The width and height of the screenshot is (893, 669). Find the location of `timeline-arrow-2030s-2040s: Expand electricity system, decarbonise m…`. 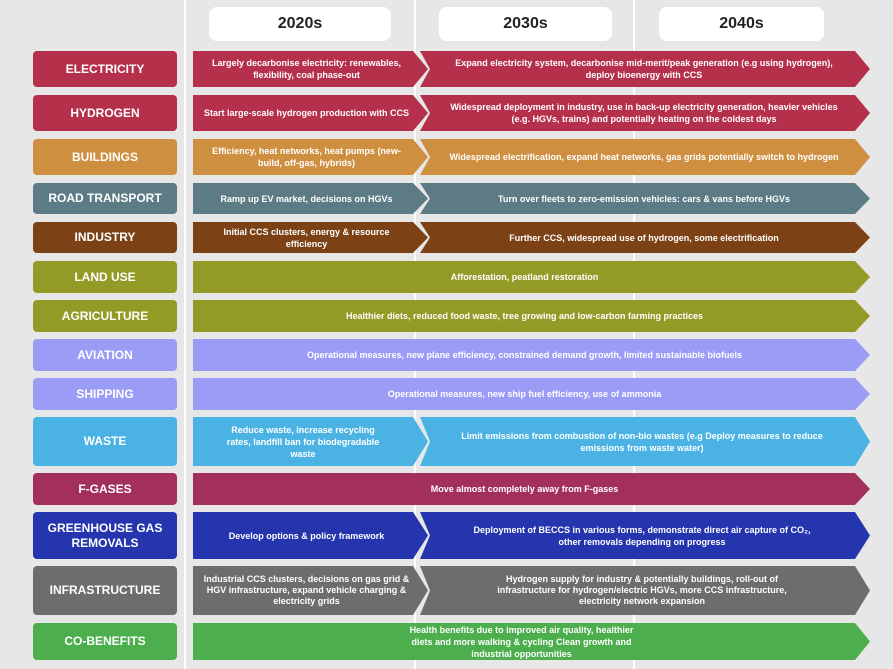

timeline-arrow-2030s-2040s: Expand electricity system, decarbonise m… is located at coordinates (645, 69).